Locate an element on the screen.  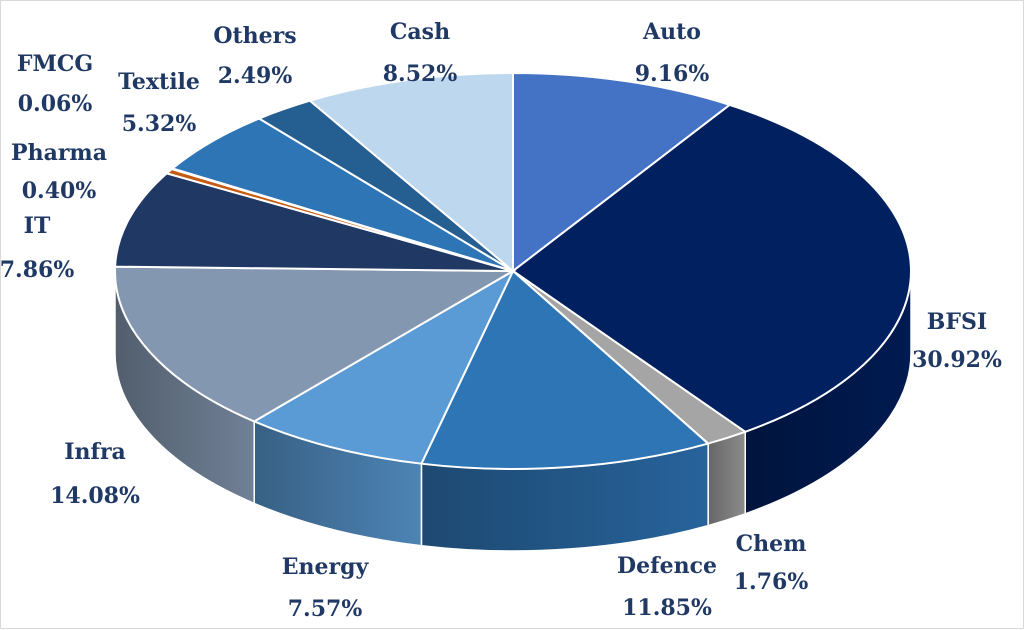
slice-label-cash: Cash is located at coordinates (420, 32).